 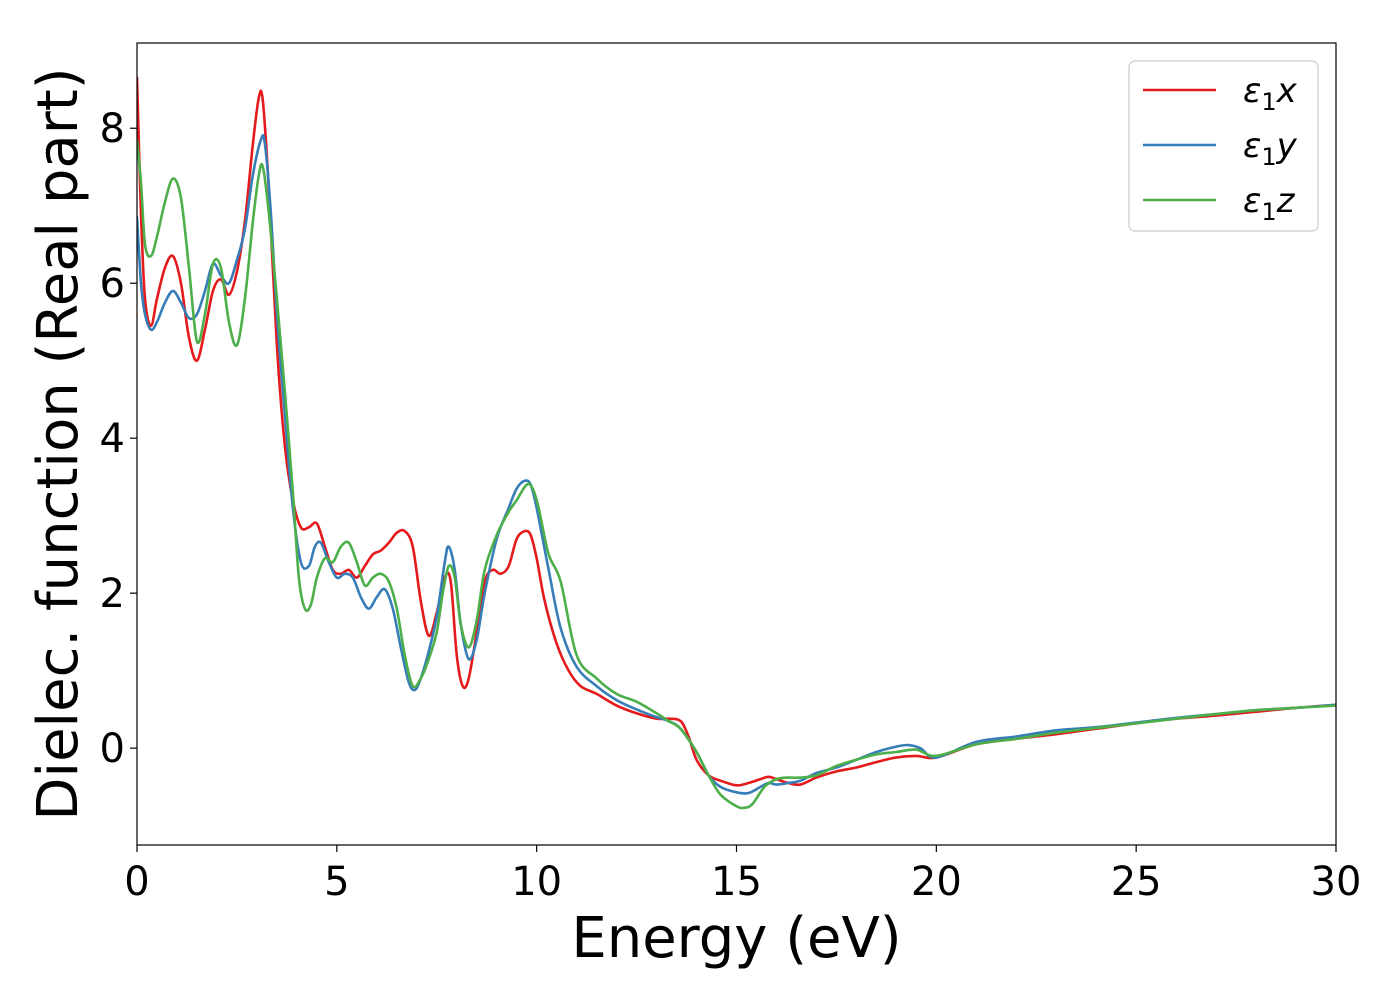 What do you see at coordinates (136, 882) in the screenshot?
I see `x-tick-label: 0` at bounding box center [136, 882].